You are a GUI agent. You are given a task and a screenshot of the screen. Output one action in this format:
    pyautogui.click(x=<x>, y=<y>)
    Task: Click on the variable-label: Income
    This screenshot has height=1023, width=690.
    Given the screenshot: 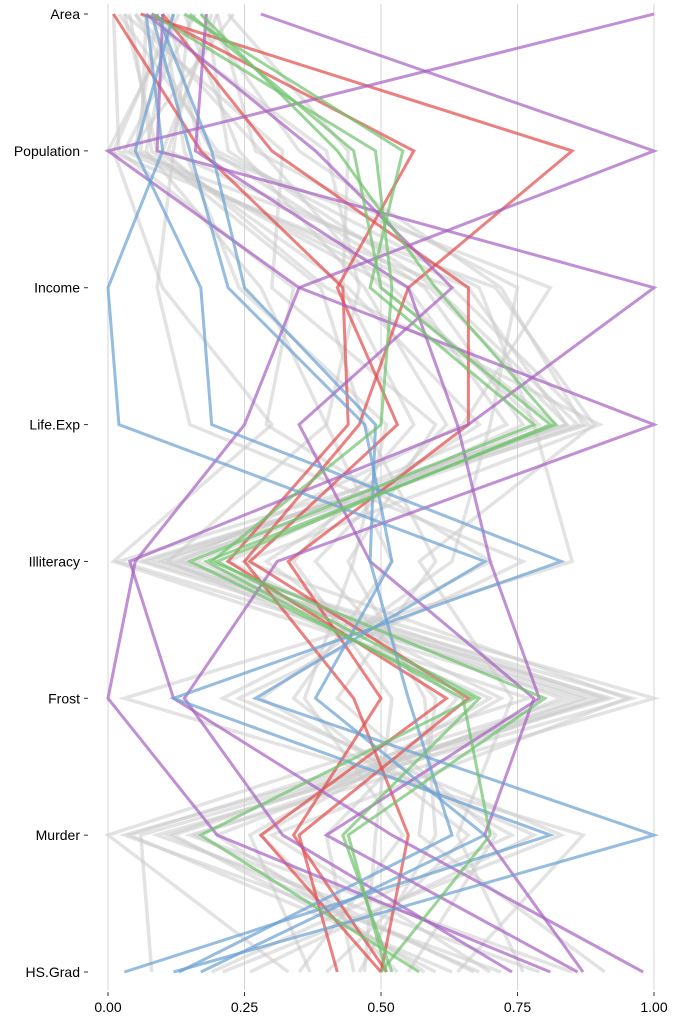 What is the action you would take?
    pyautogui.click(x=57, y=288)
    